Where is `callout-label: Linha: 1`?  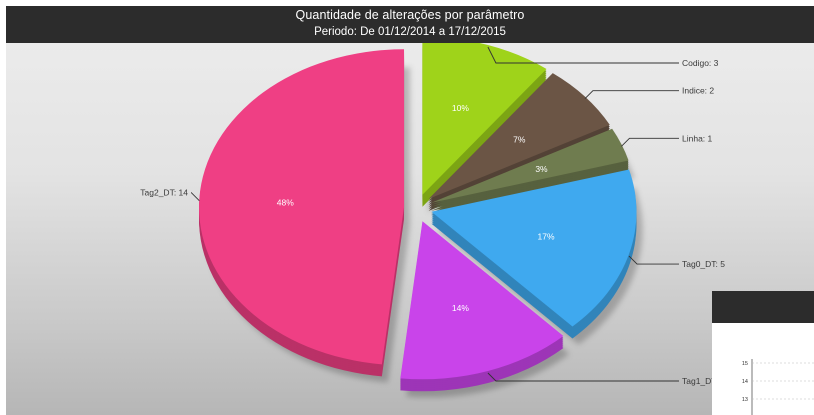 callout-label: Linha: 1 is located at coordinates (697, 138).